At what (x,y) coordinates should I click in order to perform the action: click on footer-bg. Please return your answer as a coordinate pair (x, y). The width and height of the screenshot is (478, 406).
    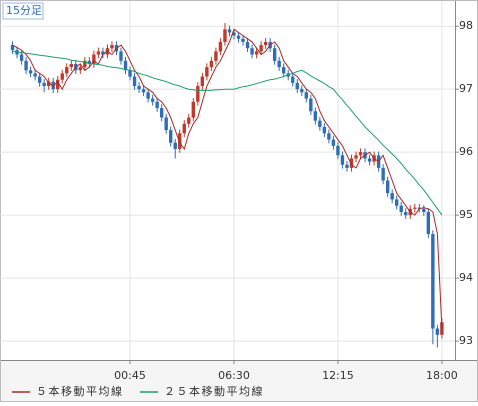
    Looking at the image, I should click on (239, 381).